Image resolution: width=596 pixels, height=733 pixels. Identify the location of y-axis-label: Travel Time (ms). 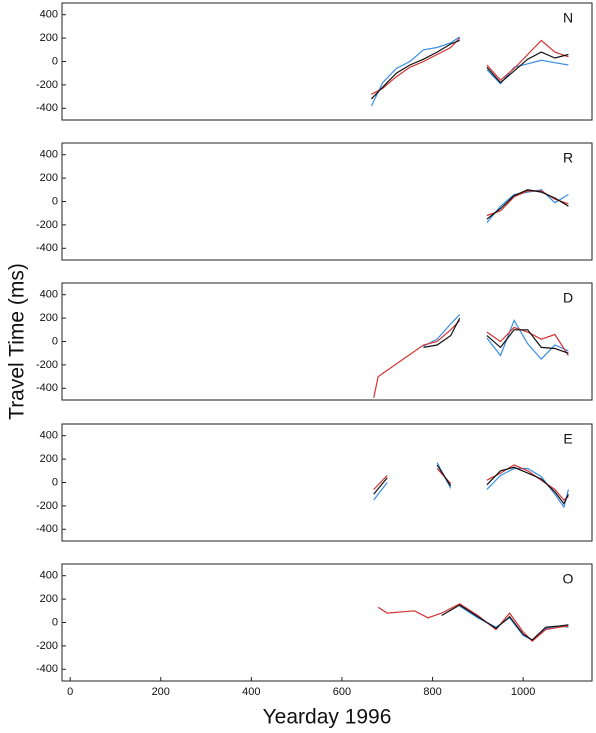
(17, 341).